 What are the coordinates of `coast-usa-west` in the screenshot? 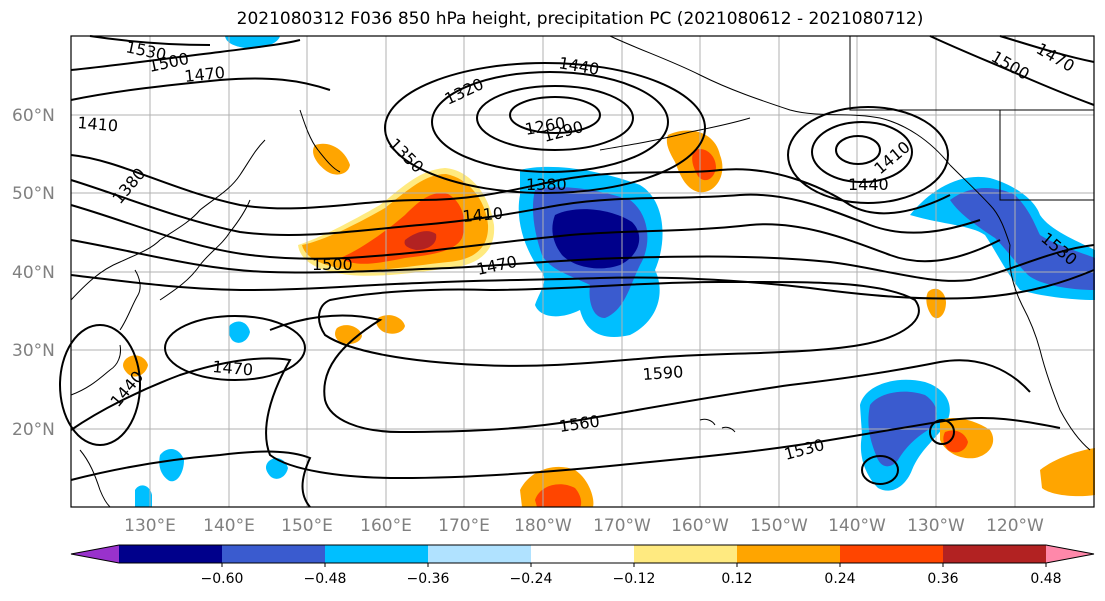 It's located at (1025, 297).